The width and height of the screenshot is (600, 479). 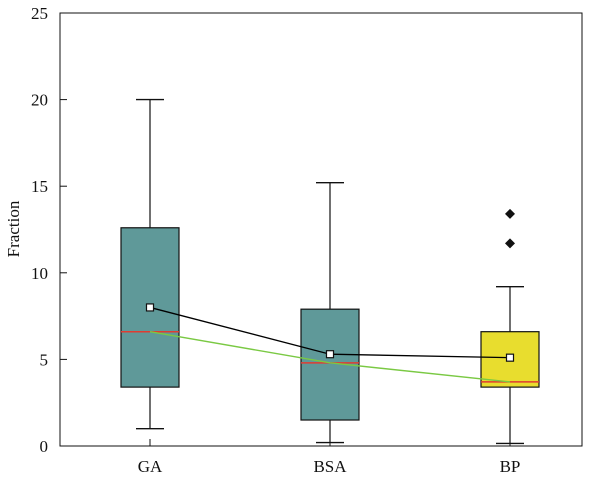 I want to click on y-tick-label: 0, so click(x=44, y=446).